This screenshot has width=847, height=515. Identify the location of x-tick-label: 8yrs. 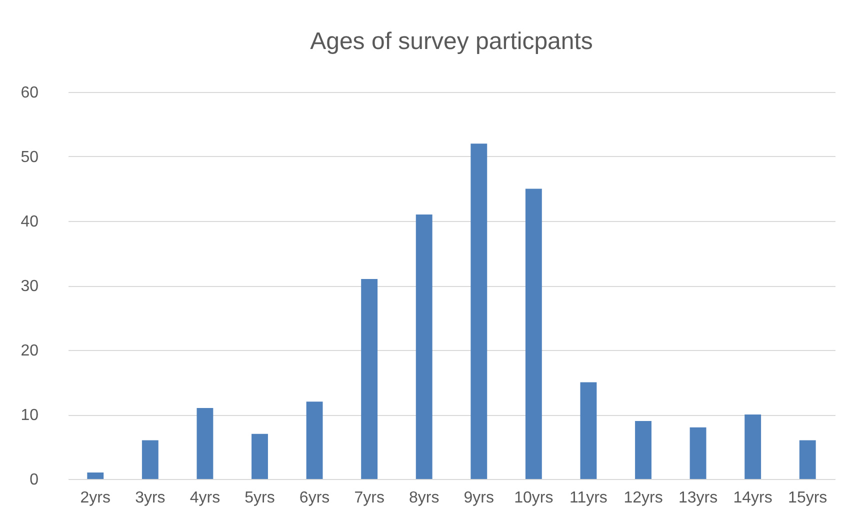
(424, 498).